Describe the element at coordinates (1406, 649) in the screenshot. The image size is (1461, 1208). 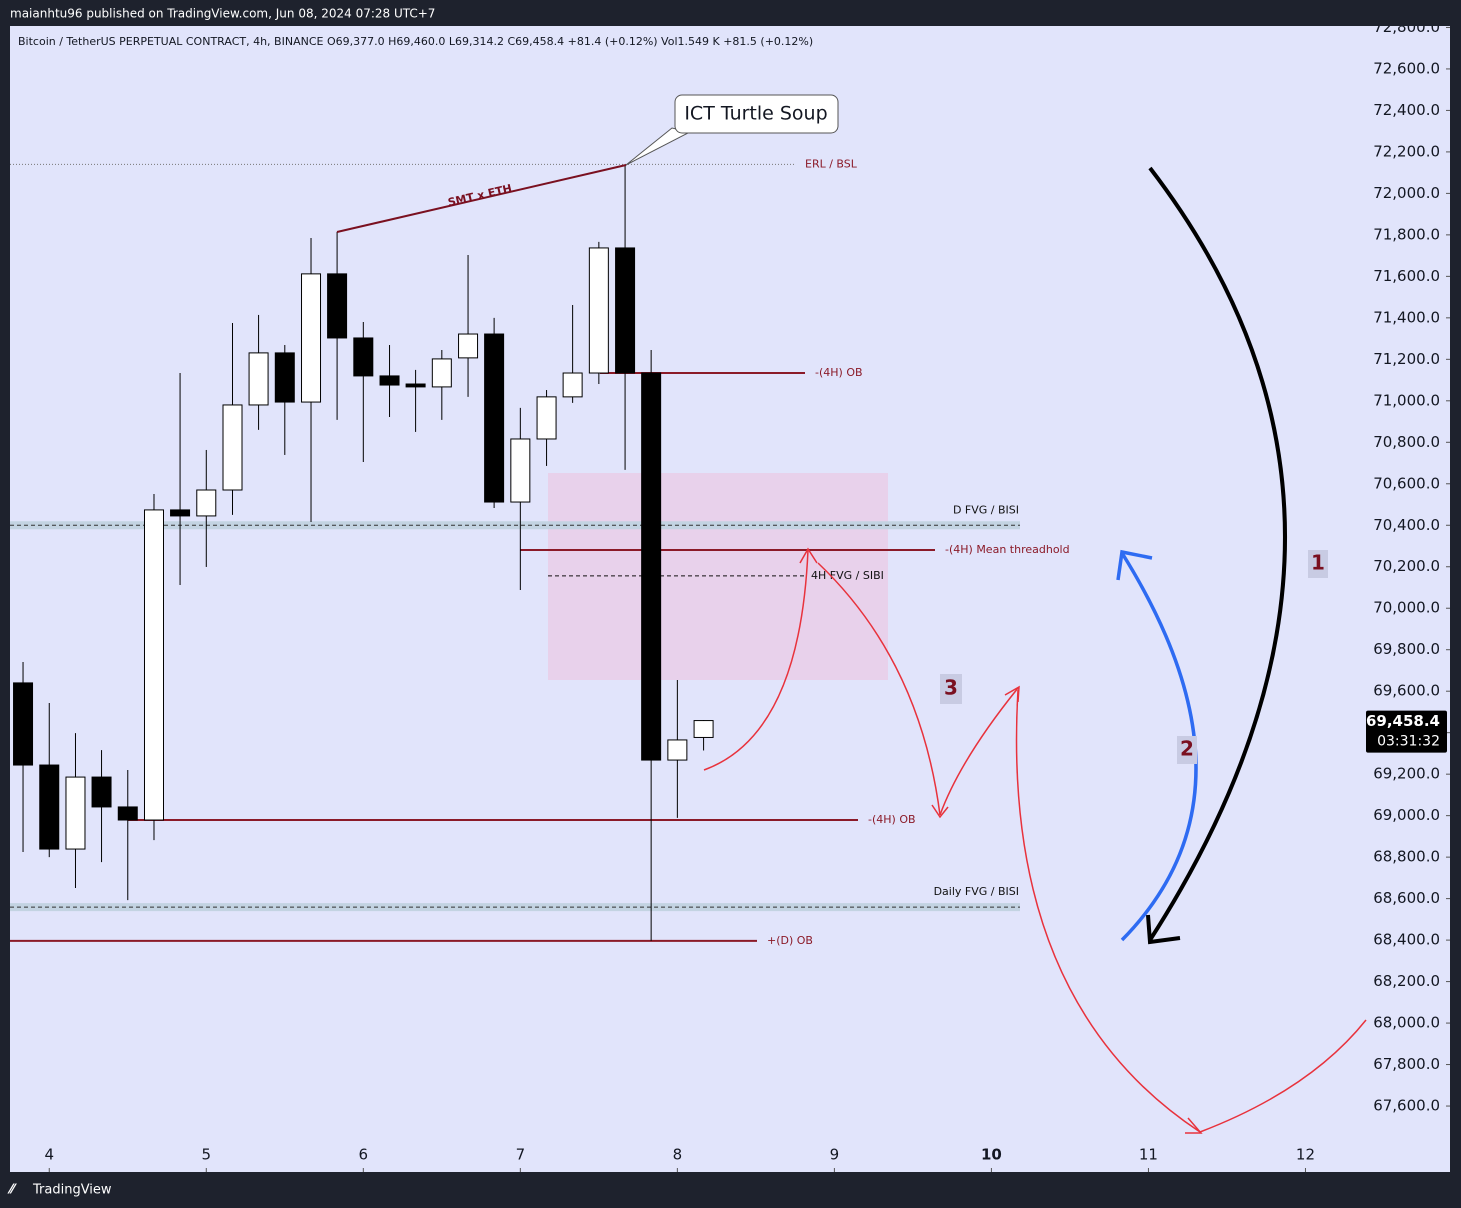
I see `y-tick-label: 69,800.0` at that location.